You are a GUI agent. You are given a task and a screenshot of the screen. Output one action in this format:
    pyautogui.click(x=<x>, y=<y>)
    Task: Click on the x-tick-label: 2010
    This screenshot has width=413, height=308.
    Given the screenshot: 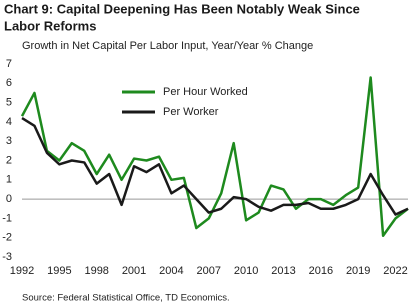 What is the action you would take?
    pyautogui.click(x=246, y=271)
    